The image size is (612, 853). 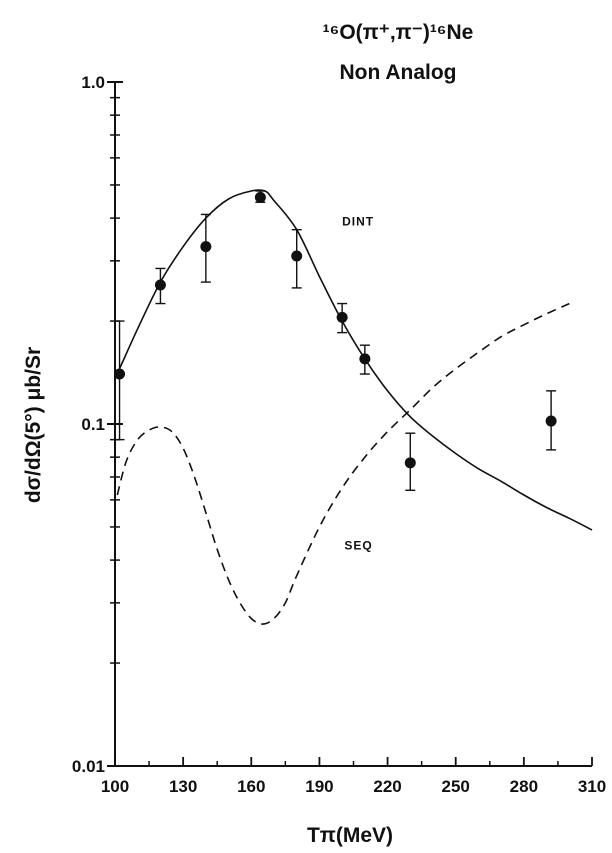 What do you see at coordinates (115, 786) in the screenshot?
I see `x-tick-label: 100` at bounding box center [115, 786].